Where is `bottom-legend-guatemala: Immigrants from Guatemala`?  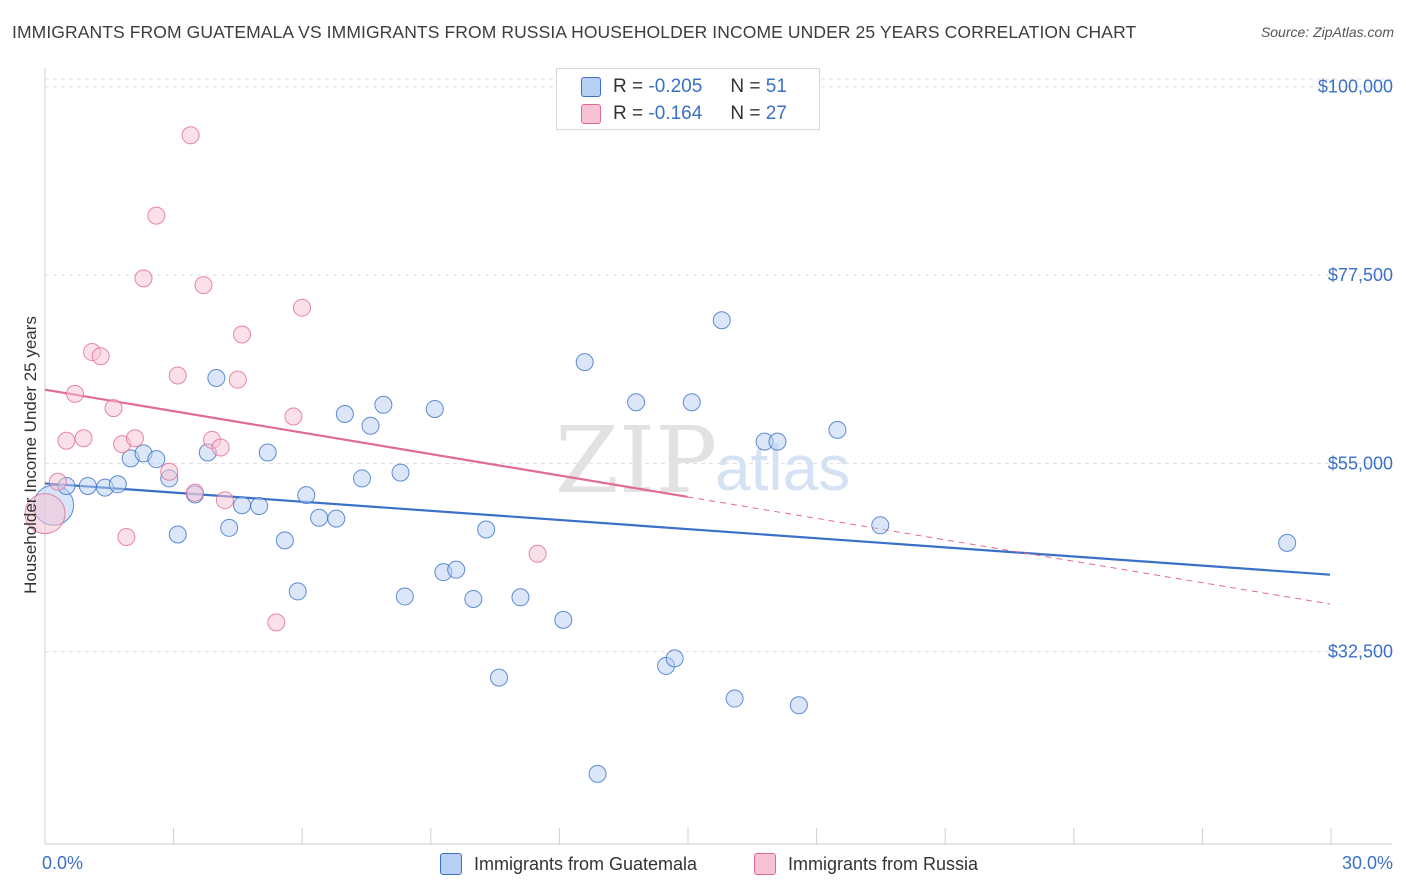 bottom-legend-guatemala: Immigrants from Guatemala is located at coordinates (568, 864).